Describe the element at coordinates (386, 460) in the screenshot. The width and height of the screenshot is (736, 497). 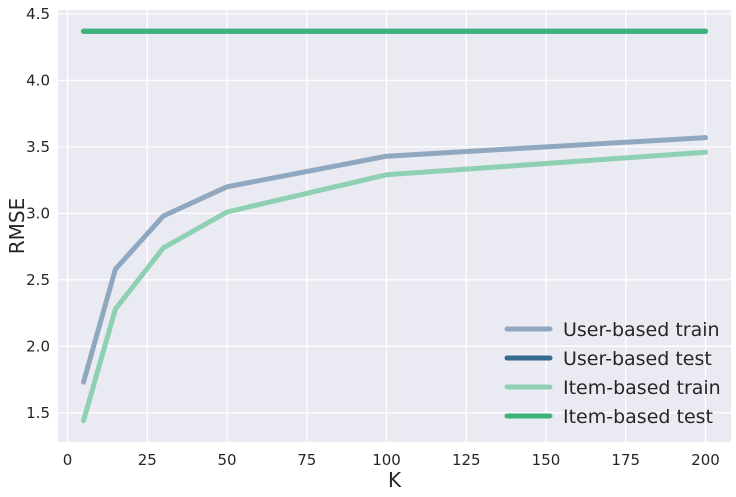
I see `x-tick-label: 100` at that location.